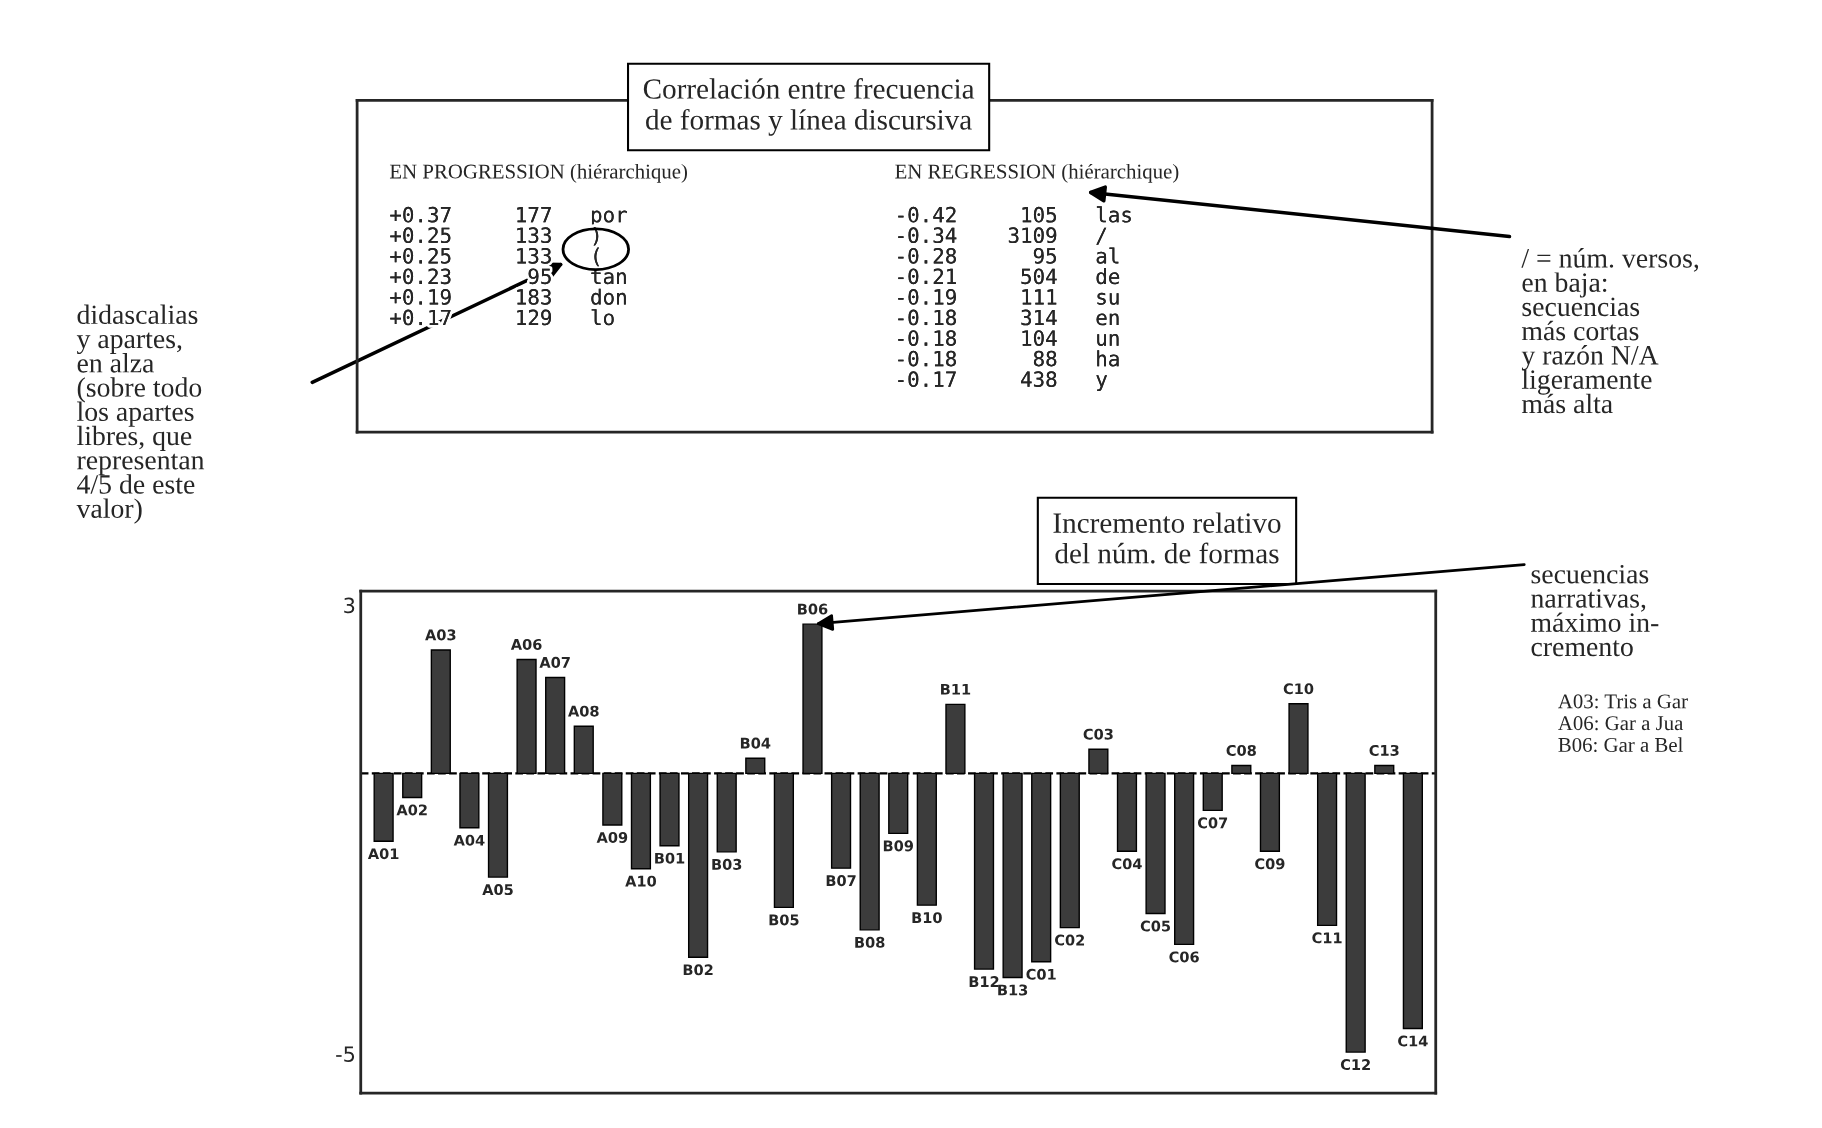 The height and width of the screenshot is (1128, 1822). I want to click on category-label: B12, so click(984, 981).